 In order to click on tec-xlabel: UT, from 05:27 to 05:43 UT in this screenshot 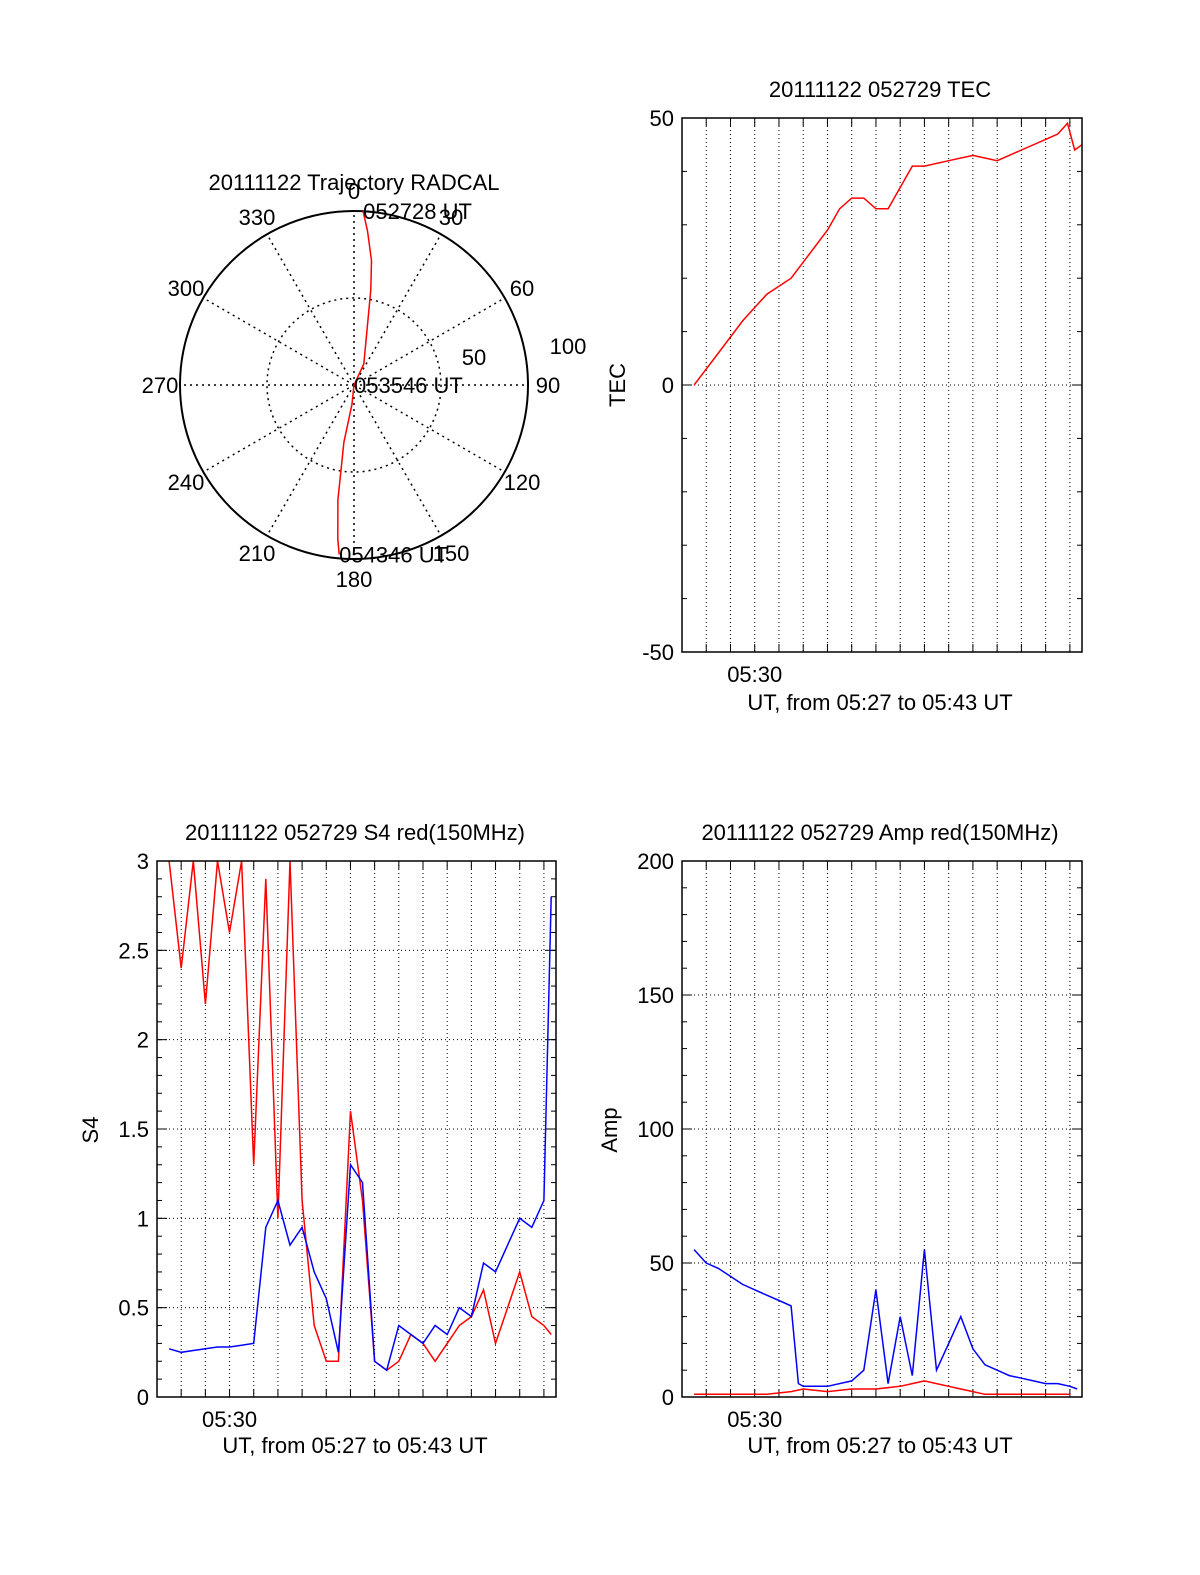, I will do `click(879, 702)`.